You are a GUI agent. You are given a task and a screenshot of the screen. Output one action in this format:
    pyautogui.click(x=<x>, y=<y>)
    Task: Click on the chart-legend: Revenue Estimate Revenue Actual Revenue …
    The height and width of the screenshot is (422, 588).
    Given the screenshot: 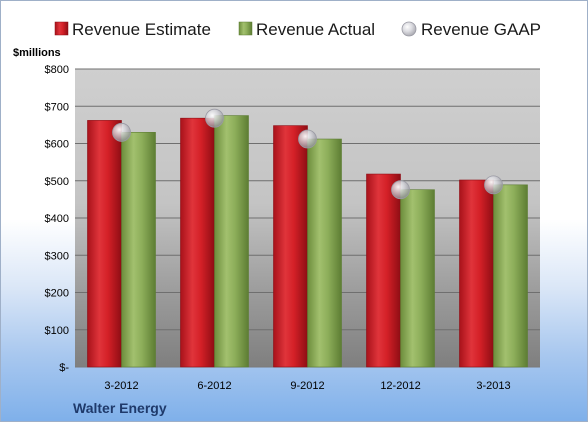 What is the action you would take?
    pyautogui.click(x=297, y=29)
    